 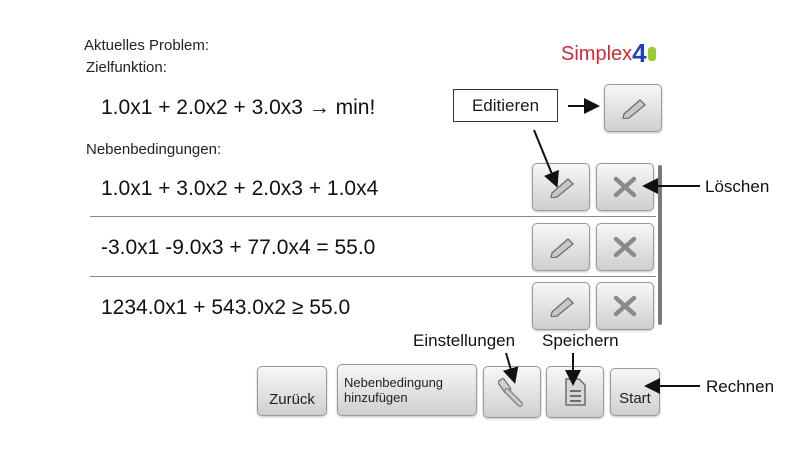 What do you see at coordinates (126, 67) in the screenshot?
I see `objective-label: Zielfunktion:` at bounding box center [126, 67].